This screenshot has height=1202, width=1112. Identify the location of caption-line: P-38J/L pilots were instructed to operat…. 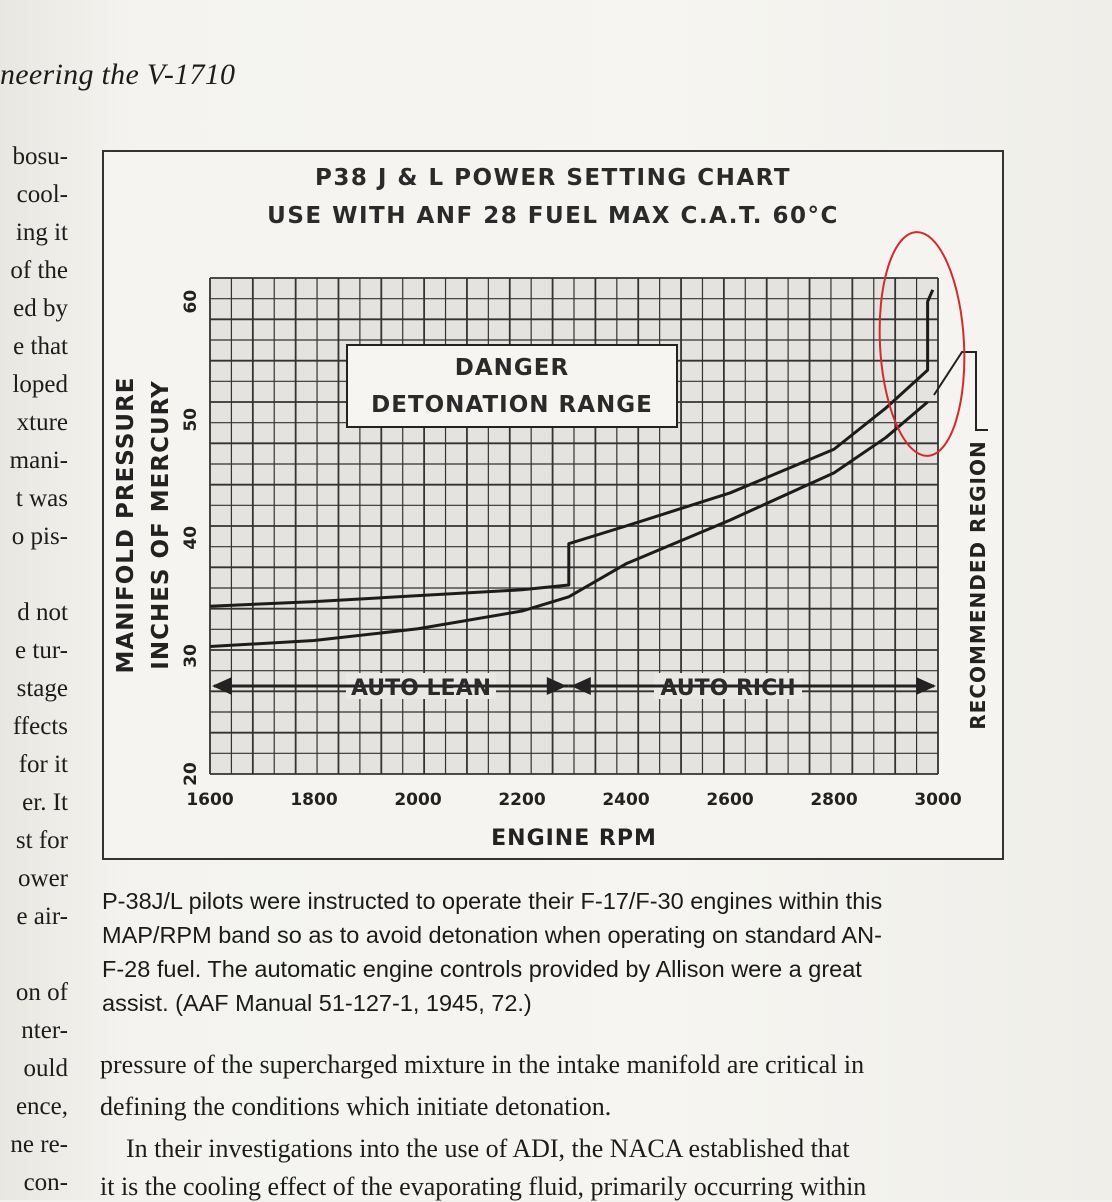
(492, 901).